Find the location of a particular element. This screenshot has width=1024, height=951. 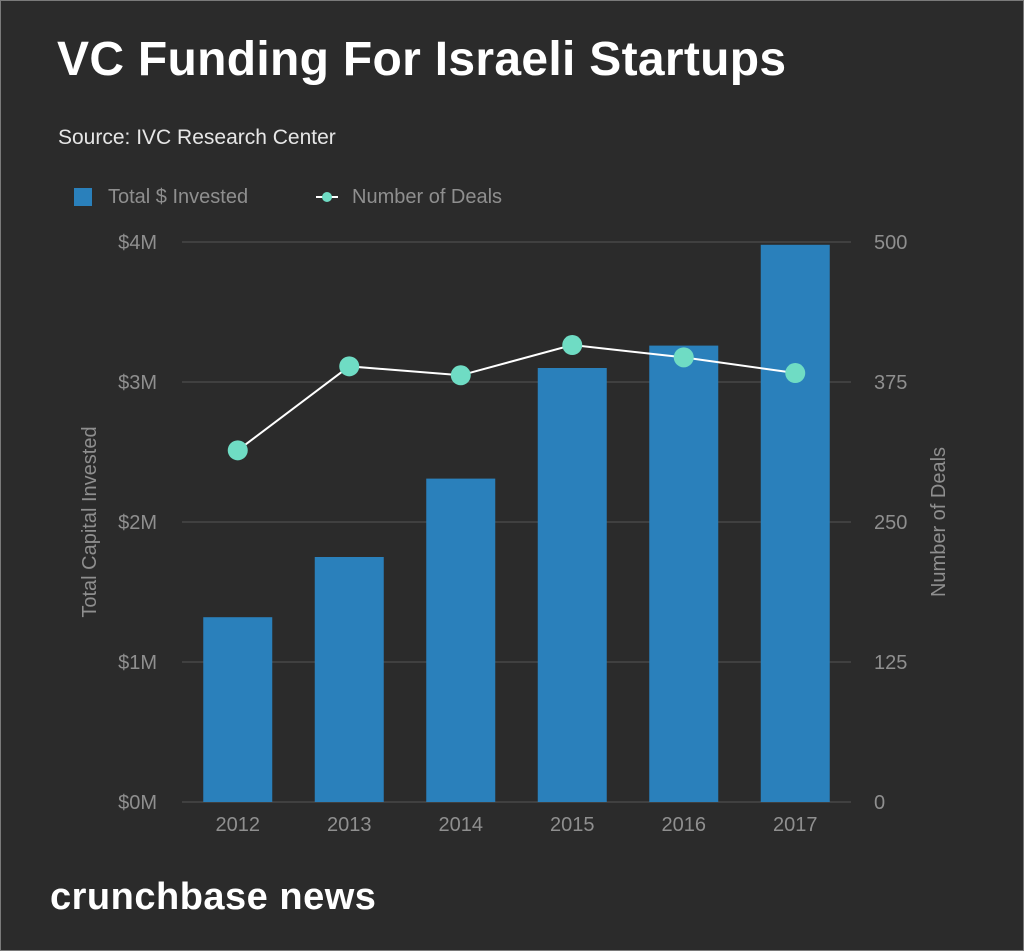

legend-swatch-bars is located at coordinates (83, 197).